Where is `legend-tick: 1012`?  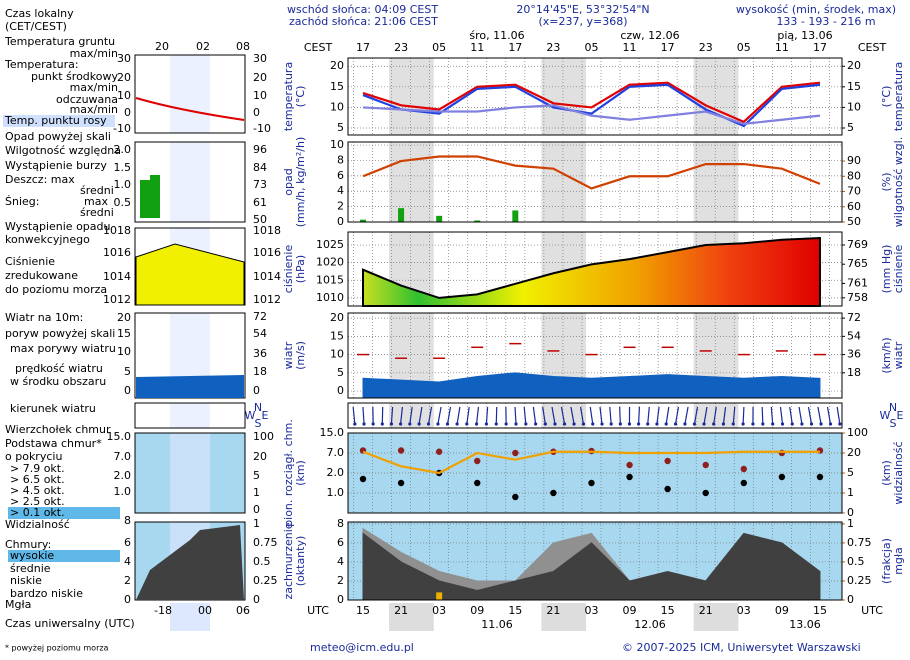 legend-tick: 1012 is located at coordinates (267, 299).